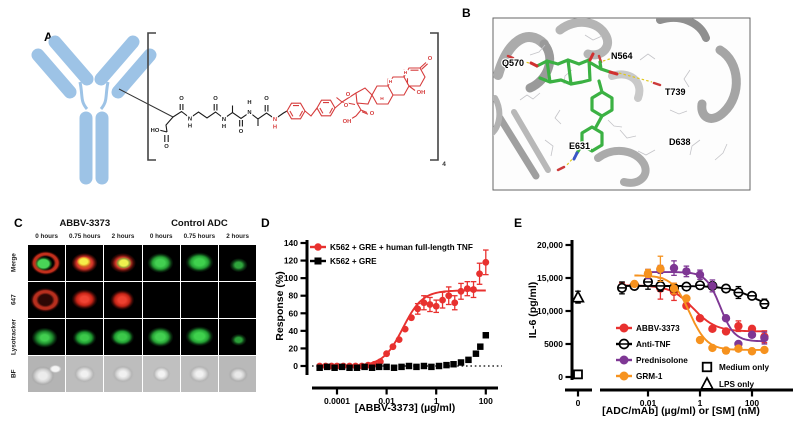 Image resolution: width=800 pixels, height=437 pixels. I want to click on svg-text: Response (%), so click(280, 305).